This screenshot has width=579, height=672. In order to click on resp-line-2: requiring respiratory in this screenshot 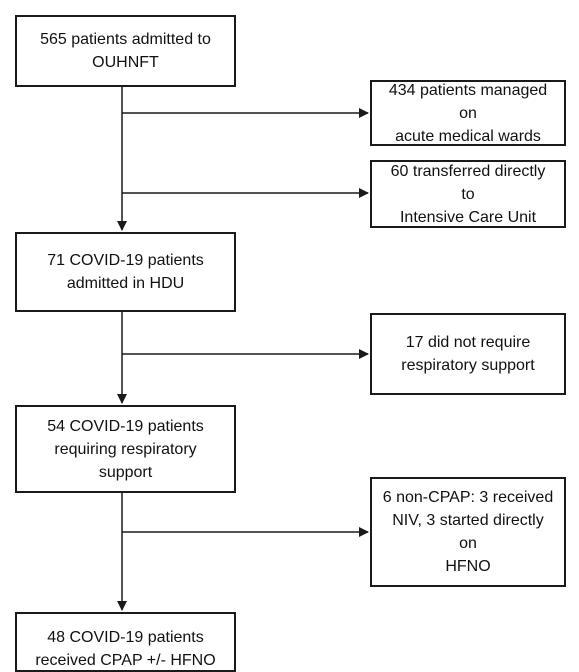, I will do `click(125, 449)`.